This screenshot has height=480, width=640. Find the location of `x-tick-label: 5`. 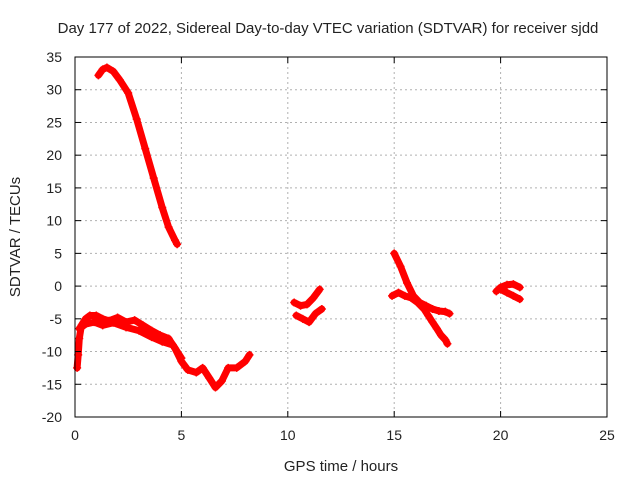

x-tick-label: 5 is located at coordinates (182, 435).